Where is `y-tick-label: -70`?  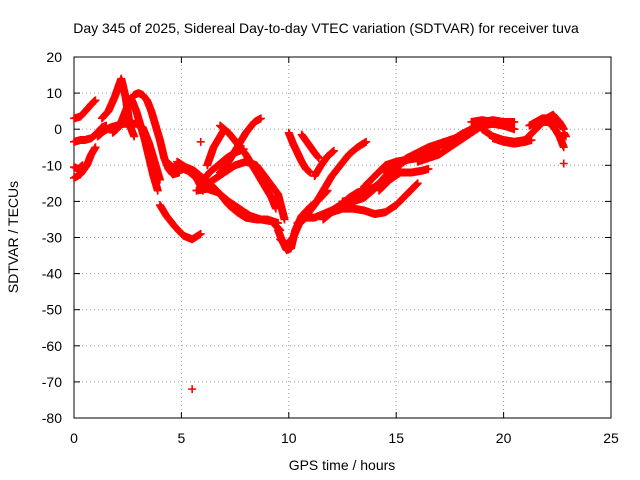
y-tick-label: -70 is located at coordinates (52, 382).